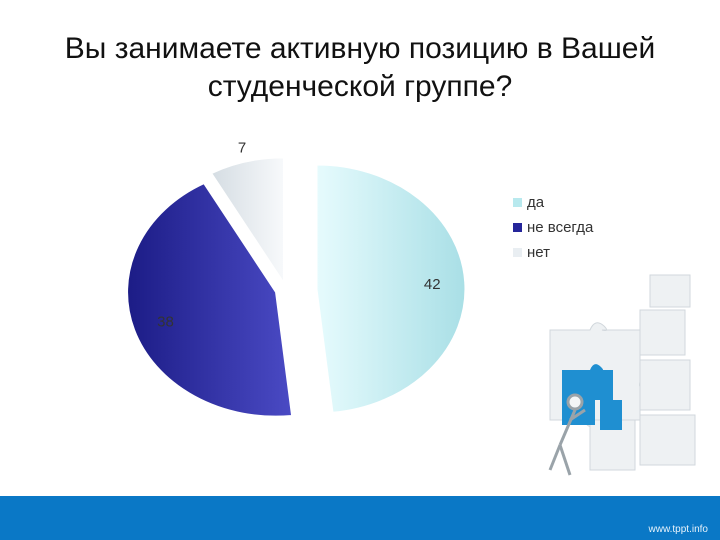 Image resolution: width=720 pixels, height=540 pixels. What do you see at coordinates (360, 518) in the screenshot?
I see `footer-bar: www.tppt.info` at bounding box center [360, 518].